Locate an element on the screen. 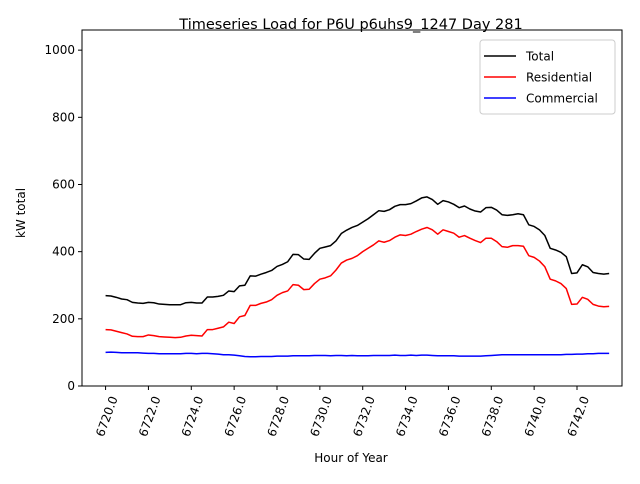 The width and height of the screenshot is (640, 484). y-tick-label: 600 is located at coordinates (63, 184).